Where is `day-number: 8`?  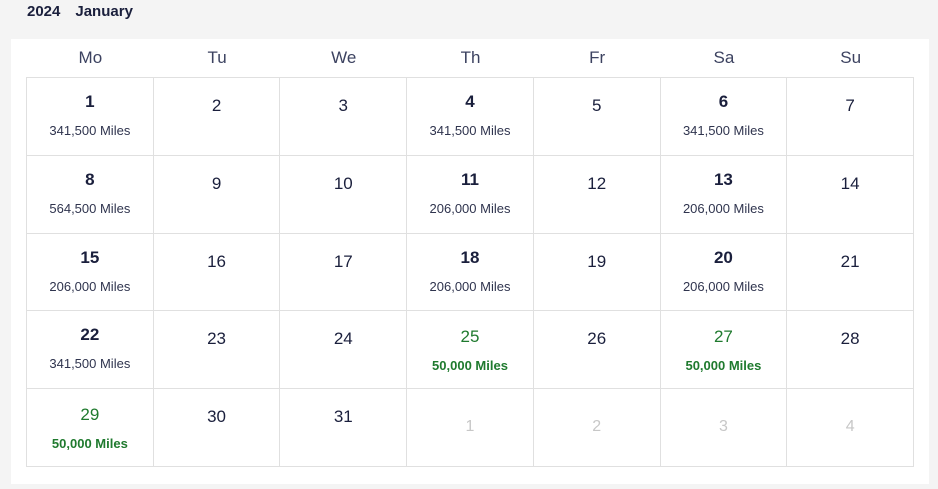 day-number: 8 is located at coordinates (90, 179).